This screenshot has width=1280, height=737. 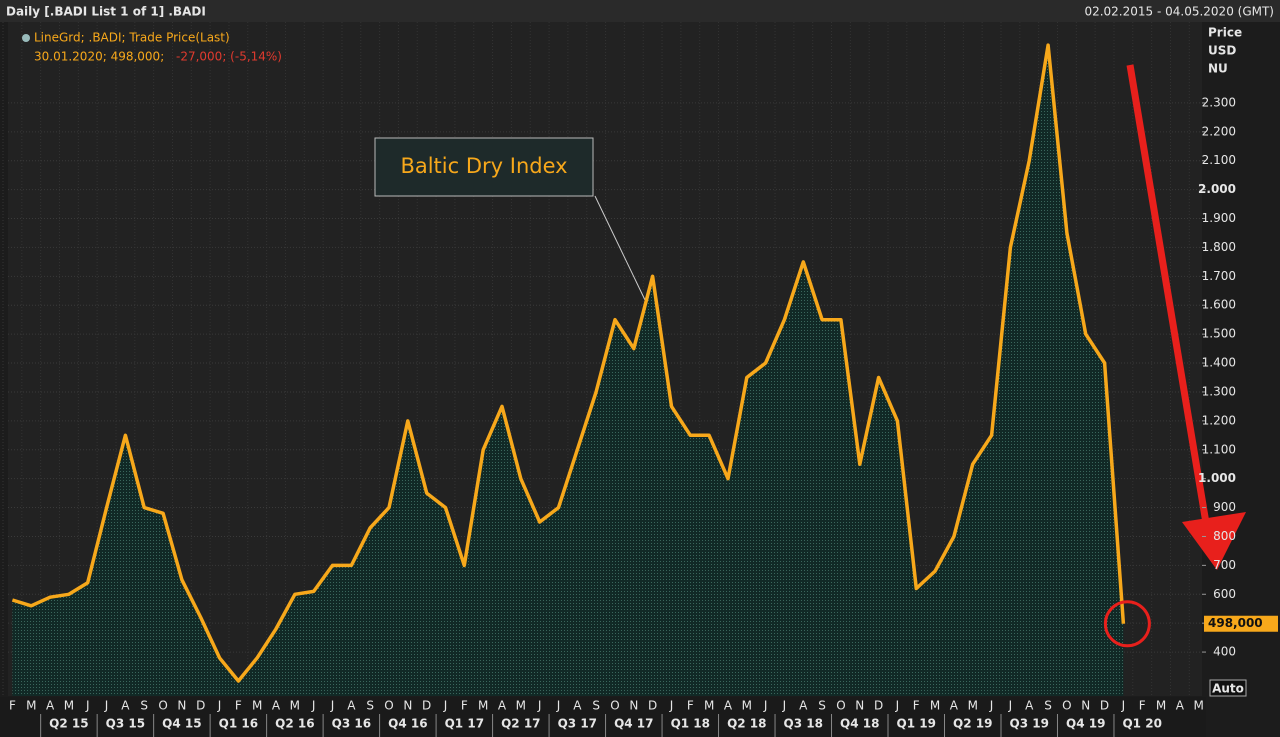 I want to click on header-title: Daily [.BADI List 1 of 1] .BADI, so click(x=106, y=12).